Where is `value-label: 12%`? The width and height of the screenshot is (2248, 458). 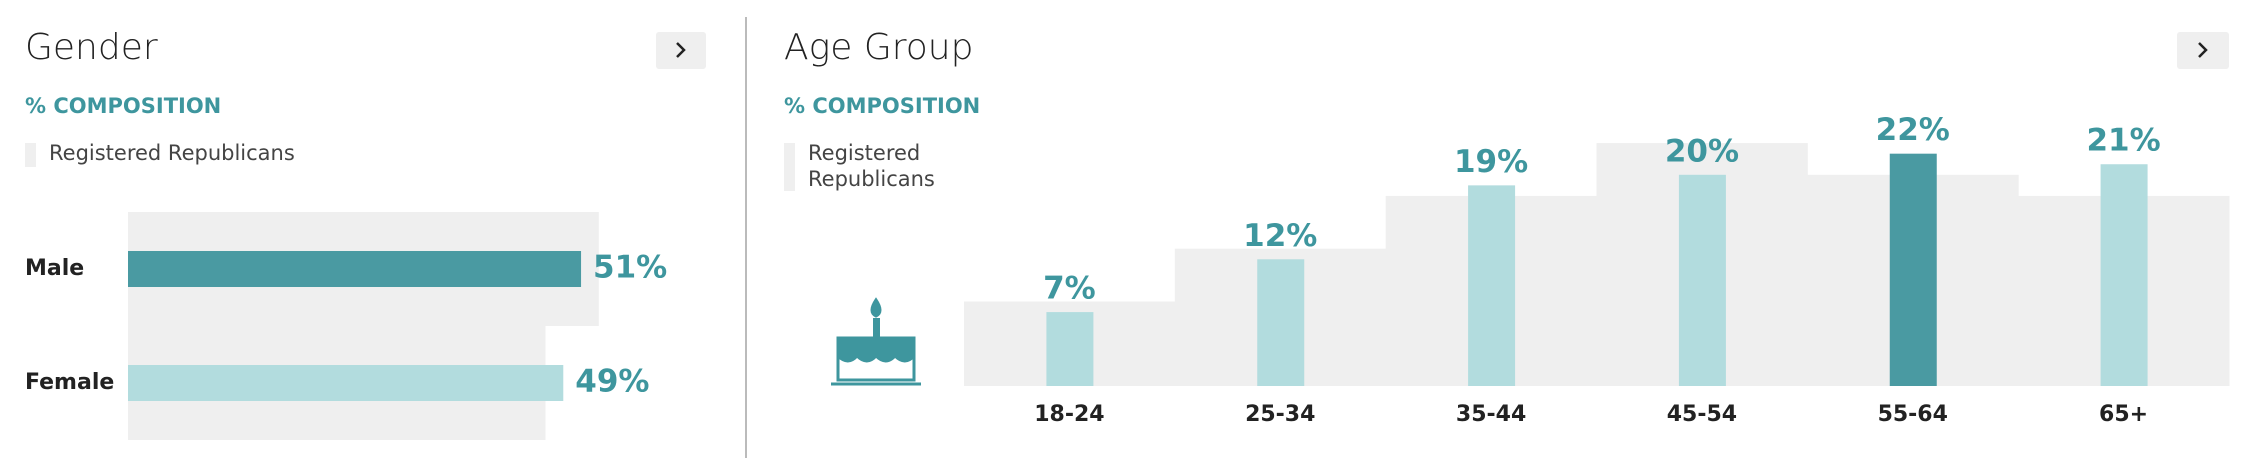
value-label: 12% is located at coordinates (1280, 236).